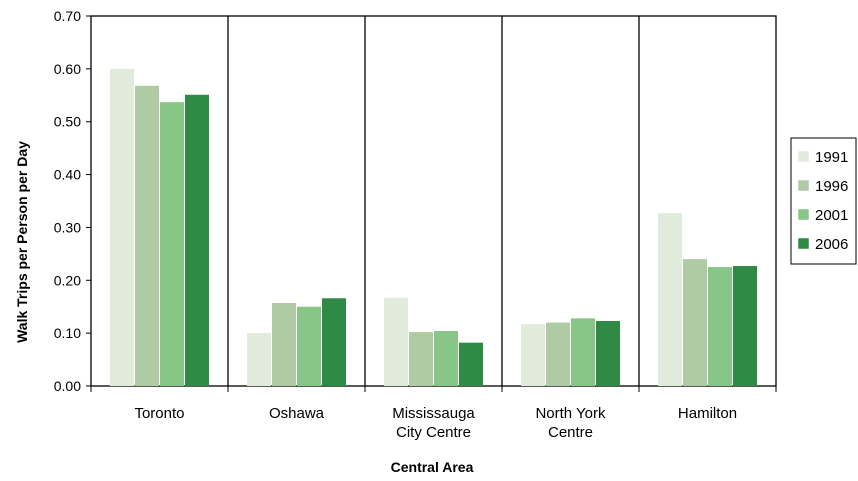  Describe the element at coordinates (570, 413) in the screenshot. I see `category-label: North York` at that location.